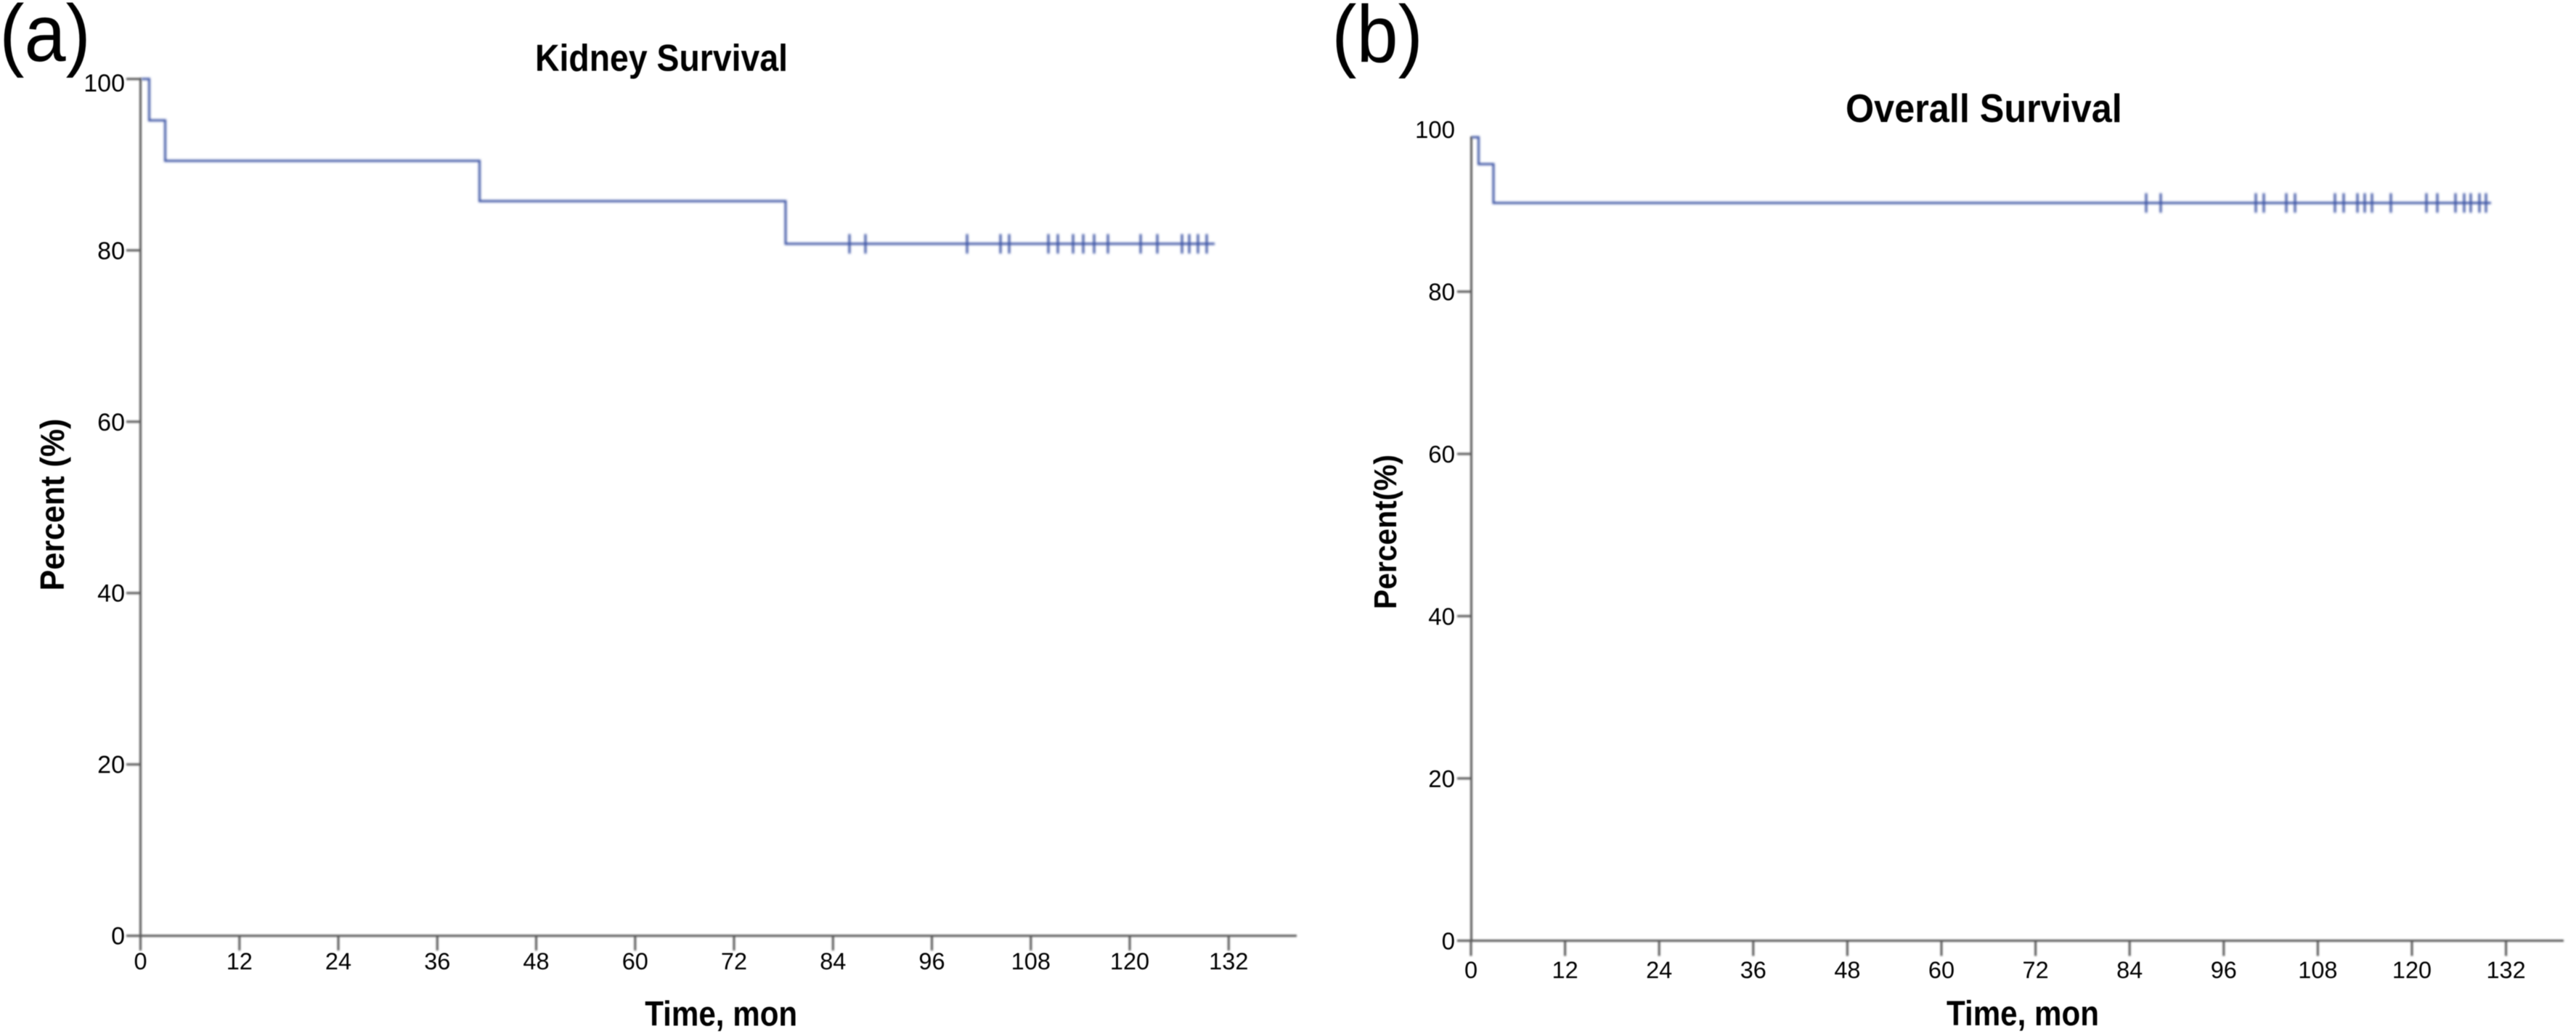 This screenshot has height=1034, width=2576. Describe the element at coordinates (661, 58) in the screenshot. I see `svg-text: Kidney Survival` at that location.